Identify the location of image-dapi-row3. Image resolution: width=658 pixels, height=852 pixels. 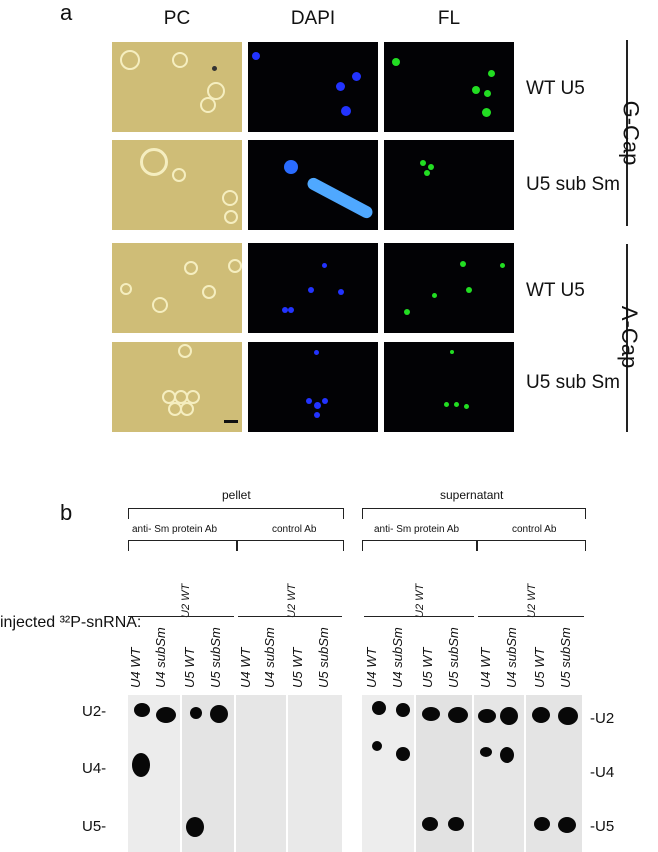
(313, 288).